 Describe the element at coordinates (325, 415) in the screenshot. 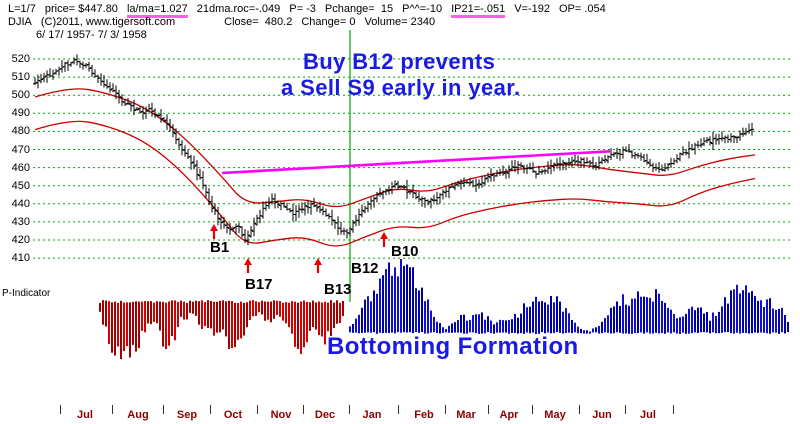

I see `x-axis-month-label: Dec` at that location.